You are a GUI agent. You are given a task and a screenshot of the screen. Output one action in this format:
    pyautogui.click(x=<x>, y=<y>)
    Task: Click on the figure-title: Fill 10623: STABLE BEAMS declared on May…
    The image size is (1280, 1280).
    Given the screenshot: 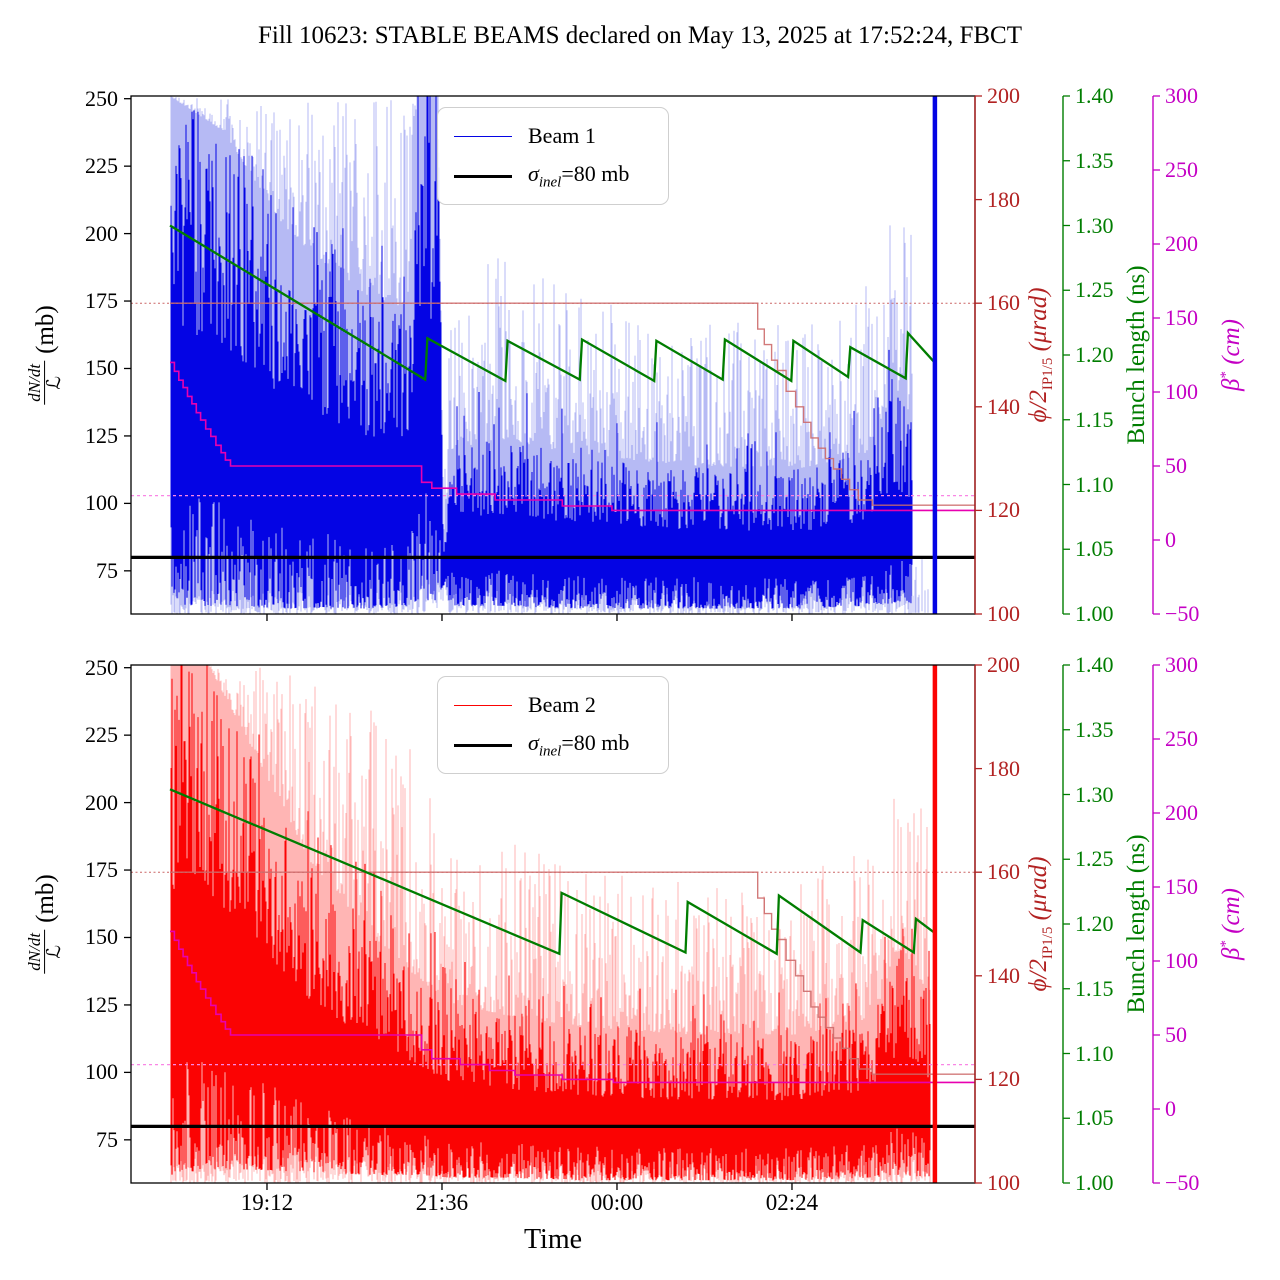 What is the action you would take?
    pyautogui.click(x=640, y=35)
    